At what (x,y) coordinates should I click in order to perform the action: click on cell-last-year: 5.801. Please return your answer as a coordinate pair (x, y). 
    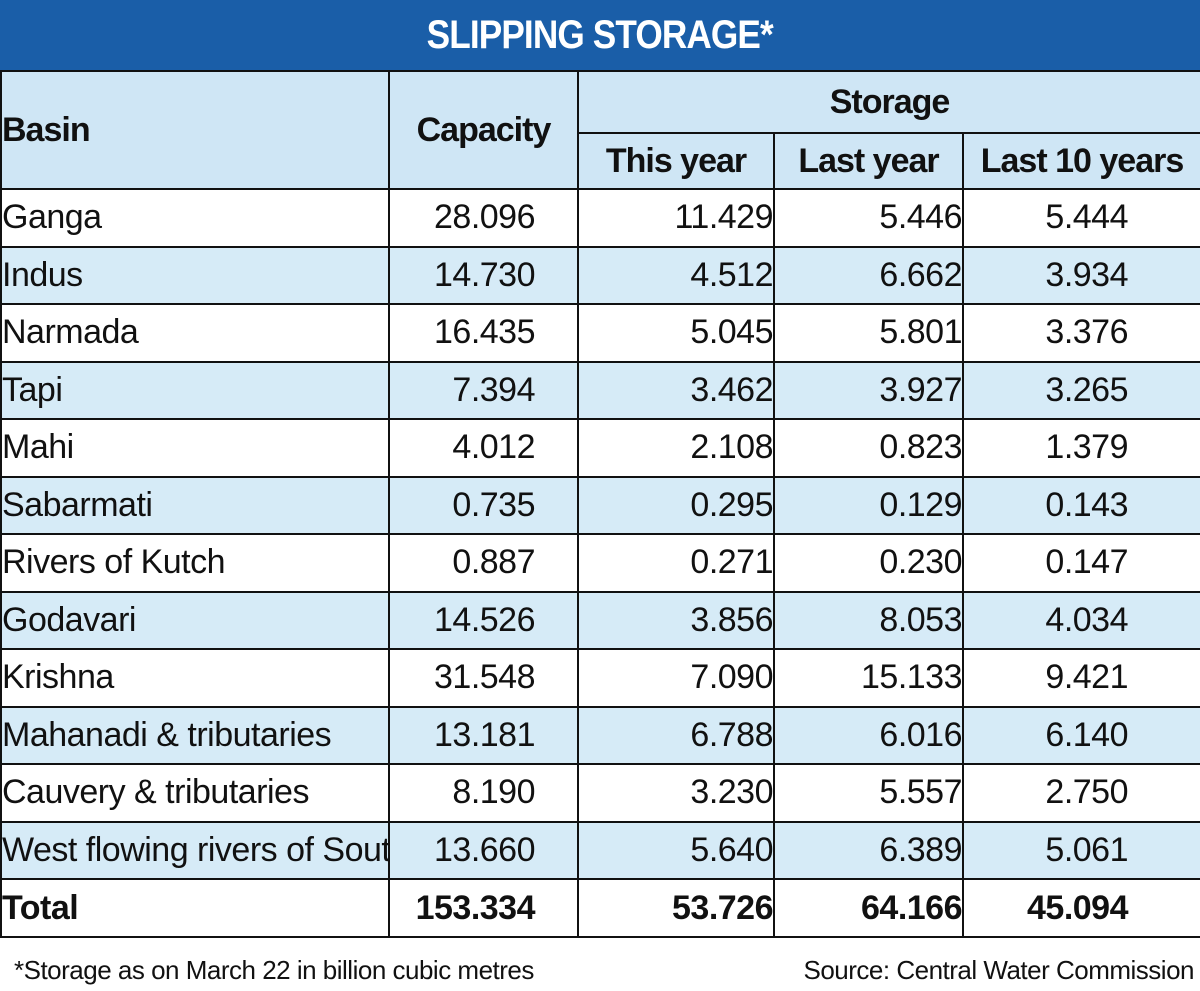
    Looking at the image, I should click on (868, 333).